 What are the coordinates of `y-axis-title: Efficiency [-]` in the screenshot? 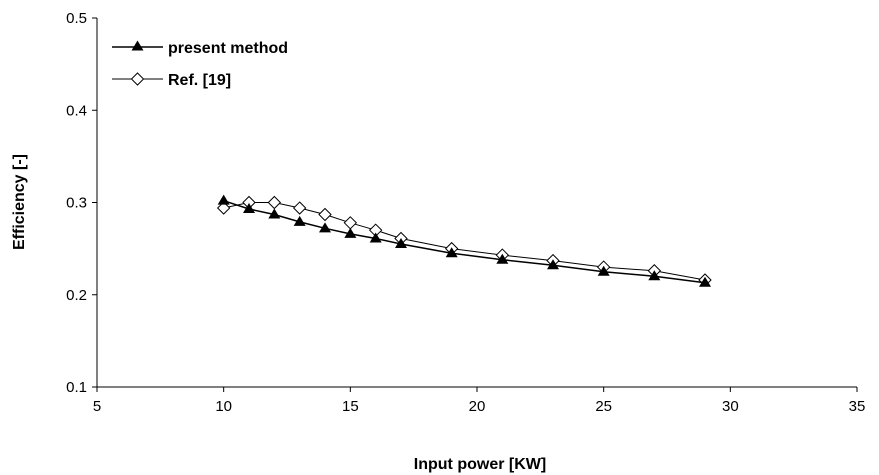 It's located at (19, 202).